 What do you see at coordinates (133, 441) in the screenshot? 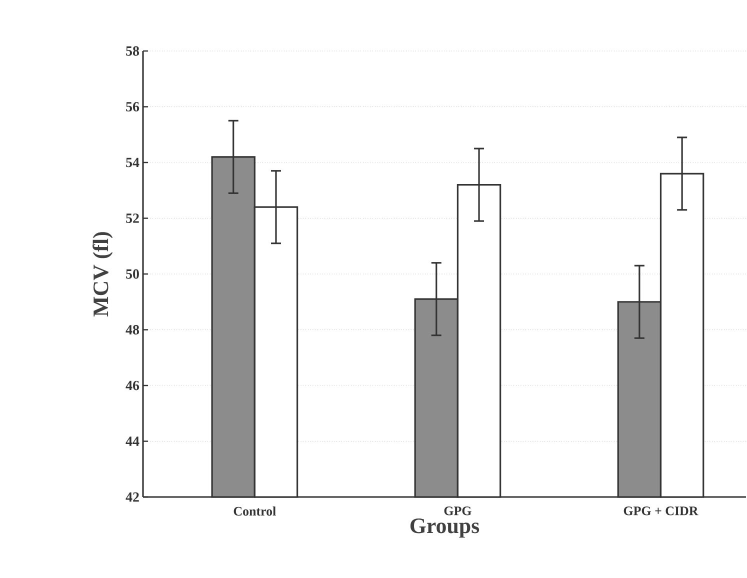
I see `y-tick-label: 44` at bounding box center [133, 441].